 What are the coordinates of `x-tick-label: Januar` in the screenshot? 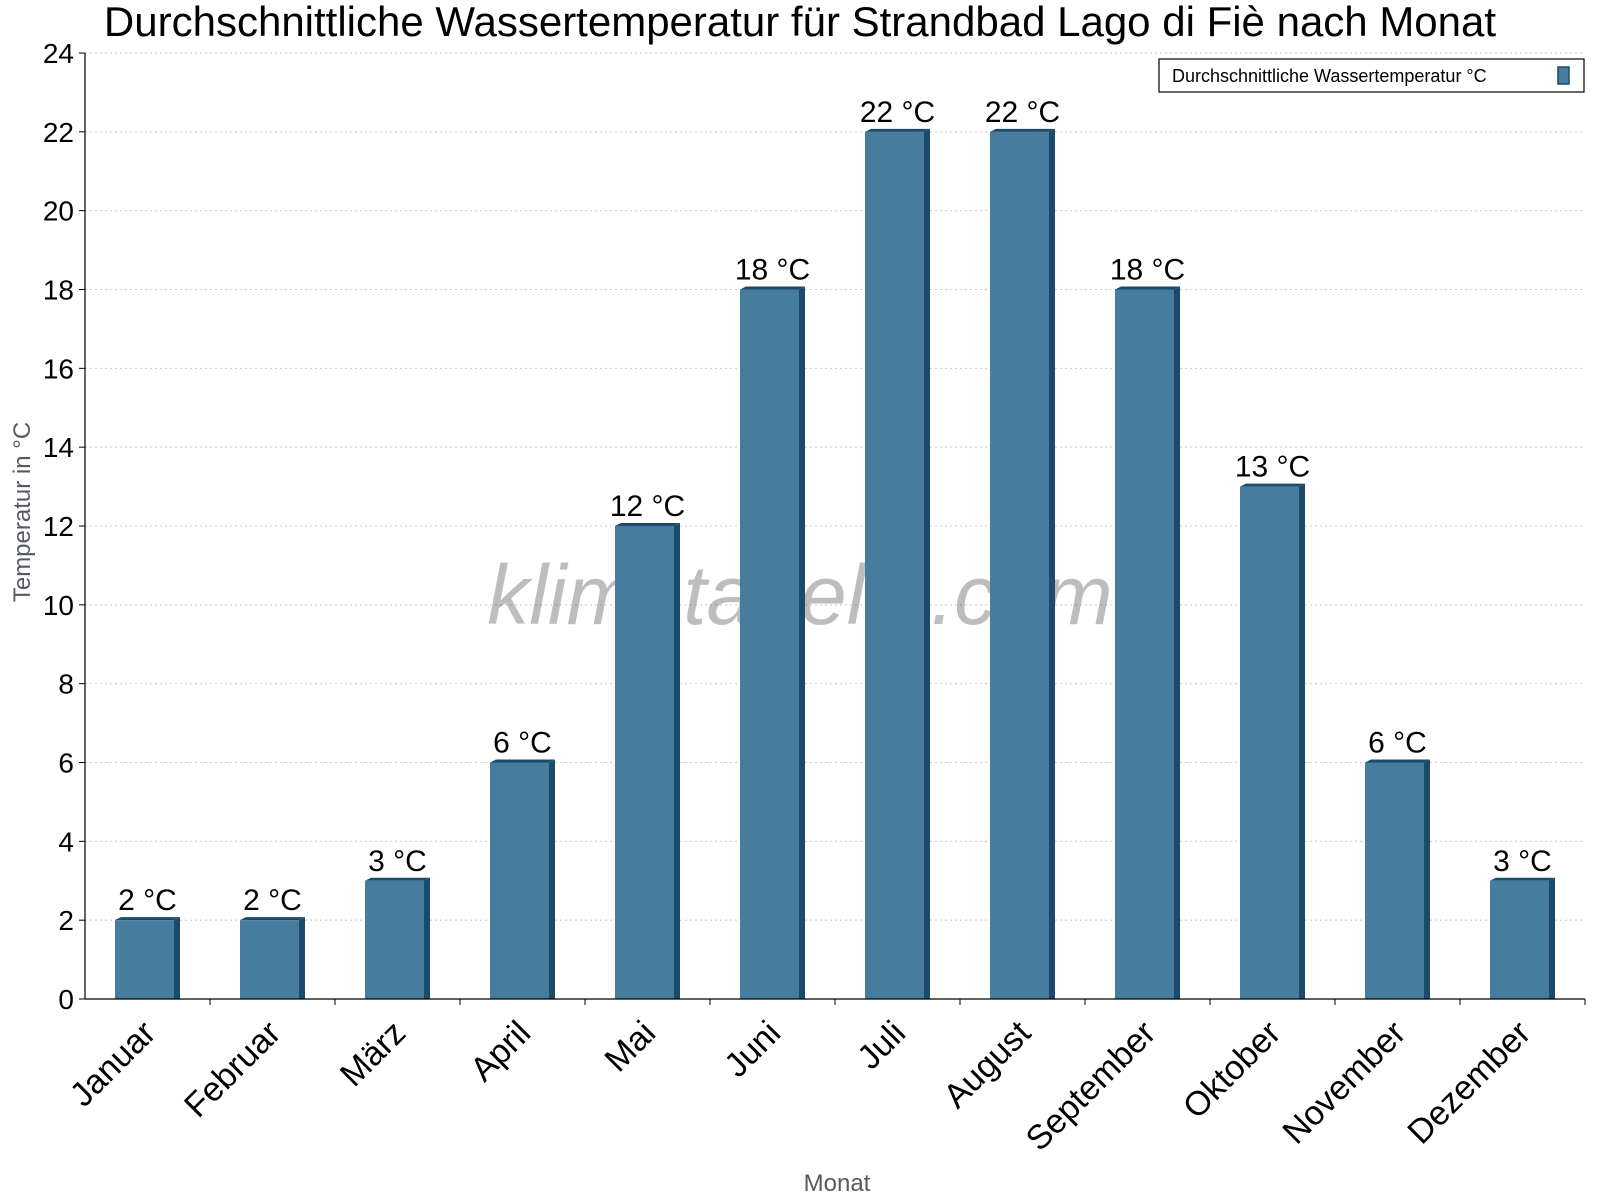 It's located at (113, 1064).